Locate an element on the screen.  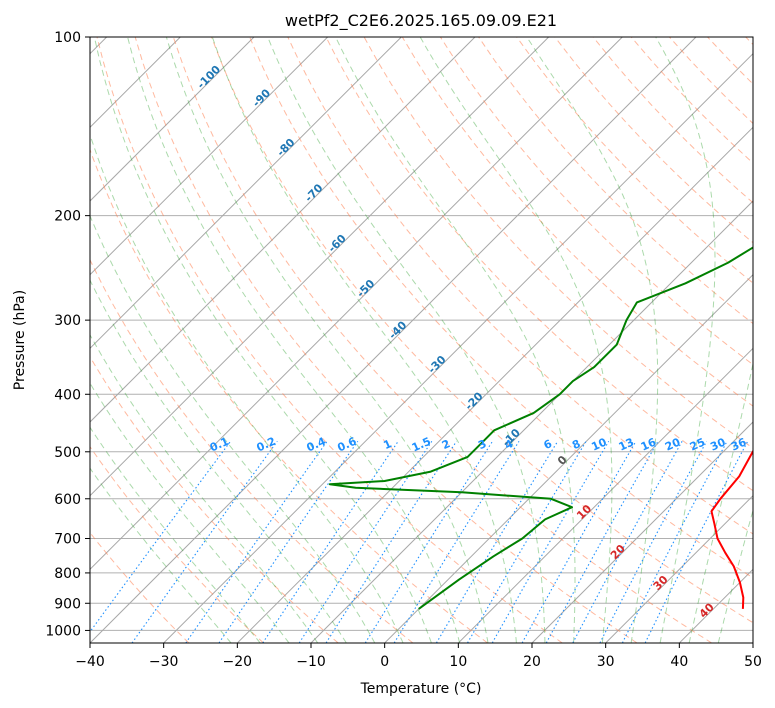
temperature-profile-line is located at coordinates (731, 529).